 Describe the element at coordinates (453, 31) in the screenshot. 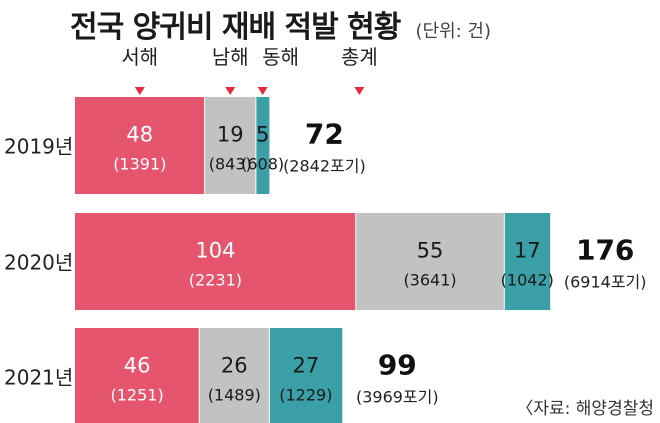

I see `unit-label: (단위: 건)` at that location.